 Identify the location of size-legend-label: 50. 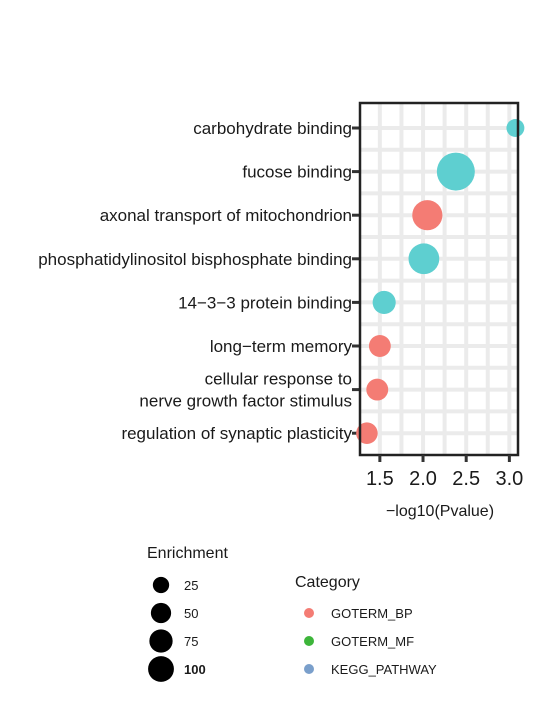
(191, 613).